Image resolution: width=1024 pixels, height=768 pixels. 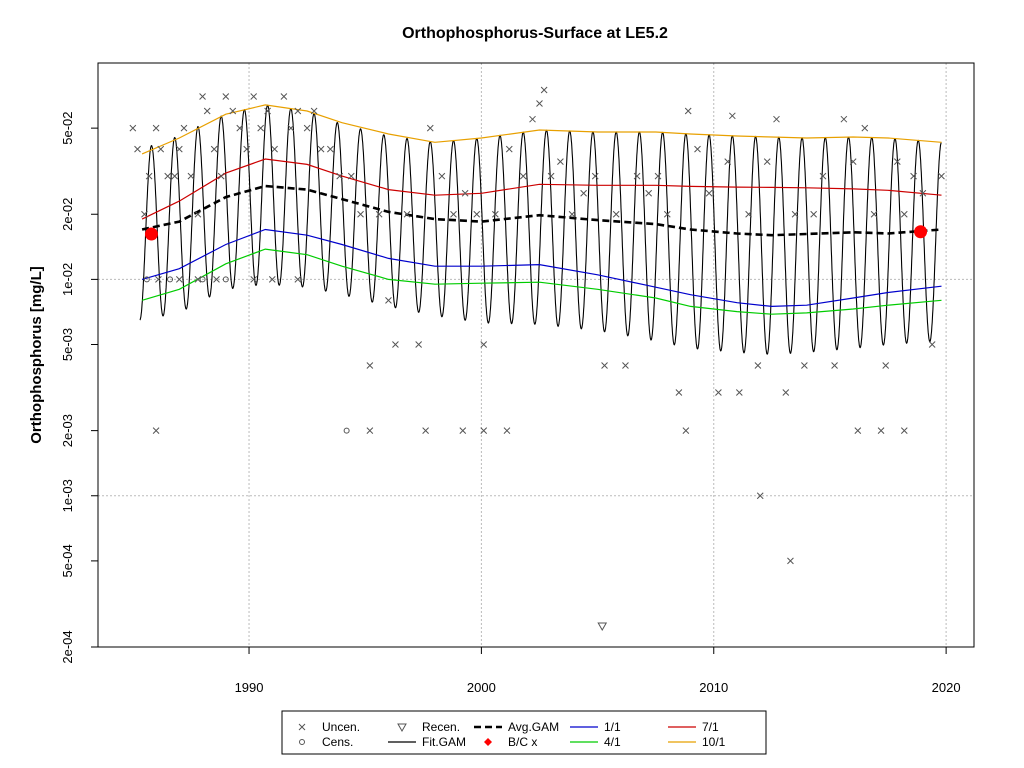 I want to click on y-tick-label: 1e-02, so click(x=67, y=279).